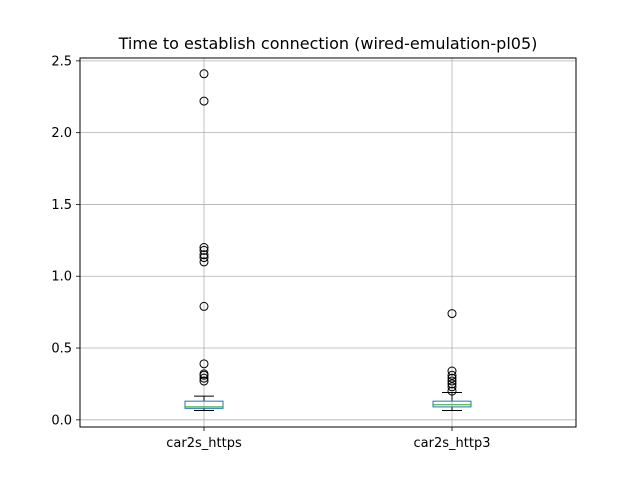 Image resolution: width=640 pixels, height=480 pixels. I want to click on y-tick-label: 1.0, so click(61, 277).